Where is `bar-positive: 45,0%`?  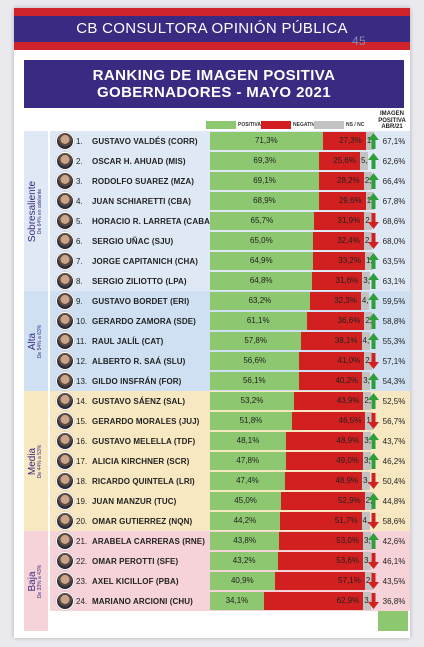 bar-positive: 45,0% is located at coordinates (246, 501).